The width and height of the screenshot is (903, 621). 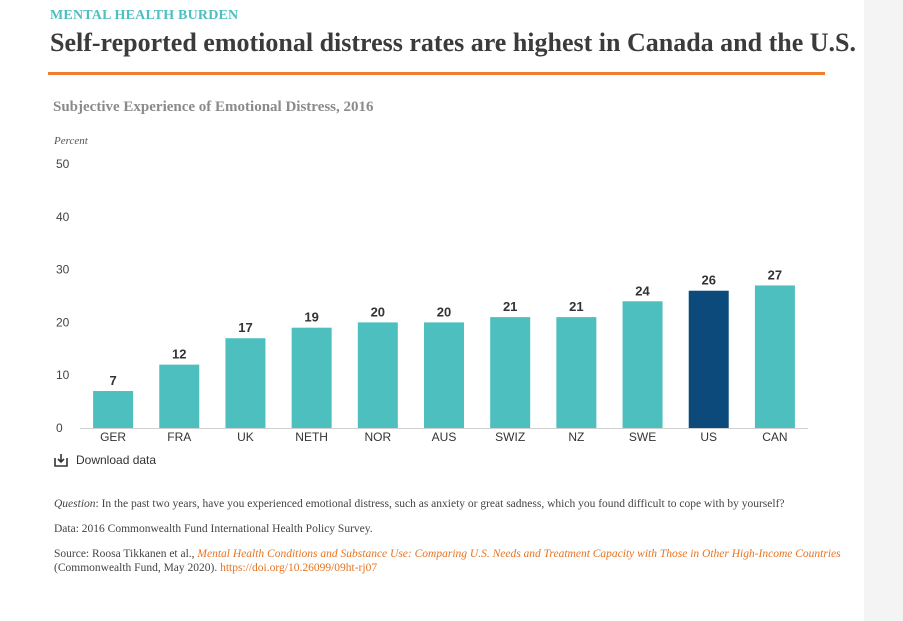 What do you see at coordinates (642, 437) in the screenshot?
I see `x-tick-label: SWE` at bounding box center [642, 437].